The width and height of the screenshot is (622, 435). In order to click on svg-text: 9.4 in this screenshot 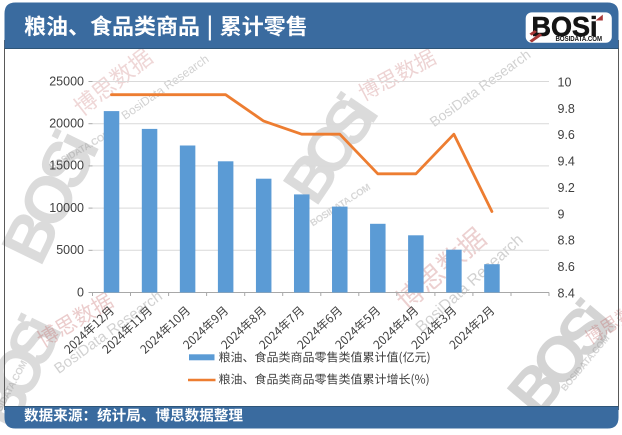, I will do `click(566, 162)`.